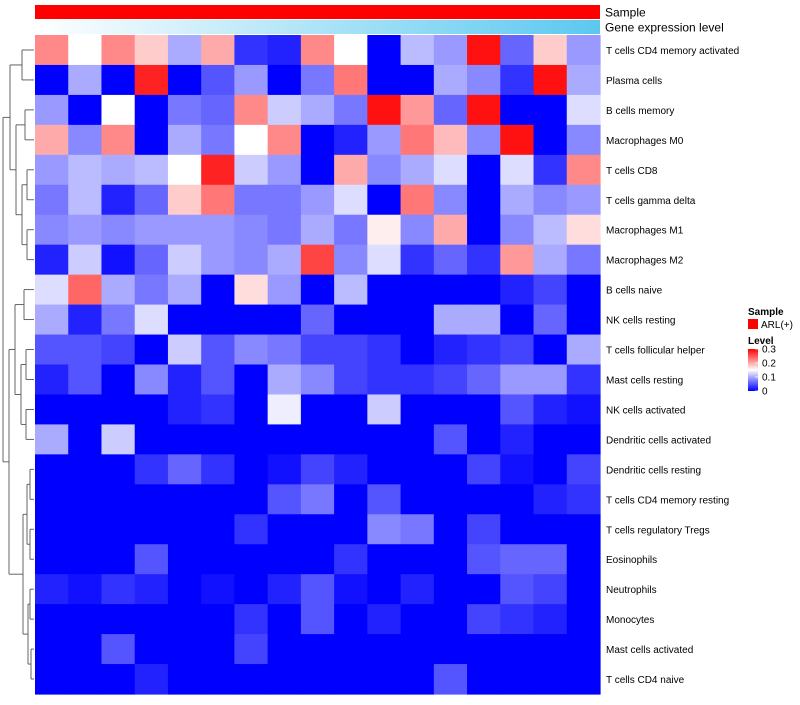  Describe the element at coordinates (769, 350) in the screenshot. I see `legend-level-tick-label: 0.3` at that location.